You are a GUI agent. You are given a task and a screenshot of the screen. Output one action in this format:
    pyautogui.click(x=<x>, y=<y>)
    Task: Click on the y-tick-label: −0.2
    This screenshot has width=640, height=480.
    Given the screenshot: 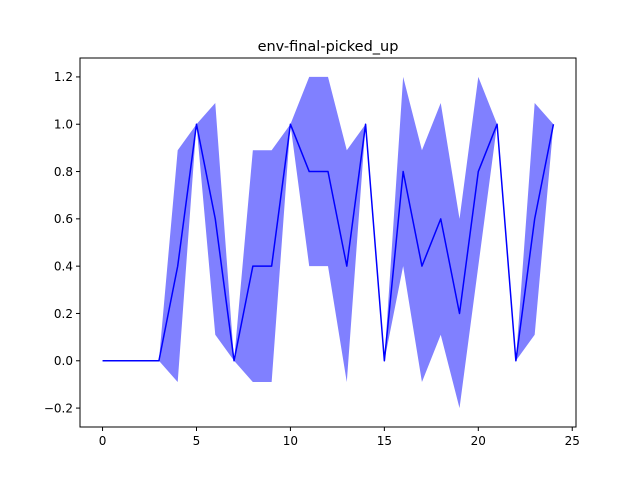 What is the action you would take?
    pyautogui.click(x=58, y=408)
    